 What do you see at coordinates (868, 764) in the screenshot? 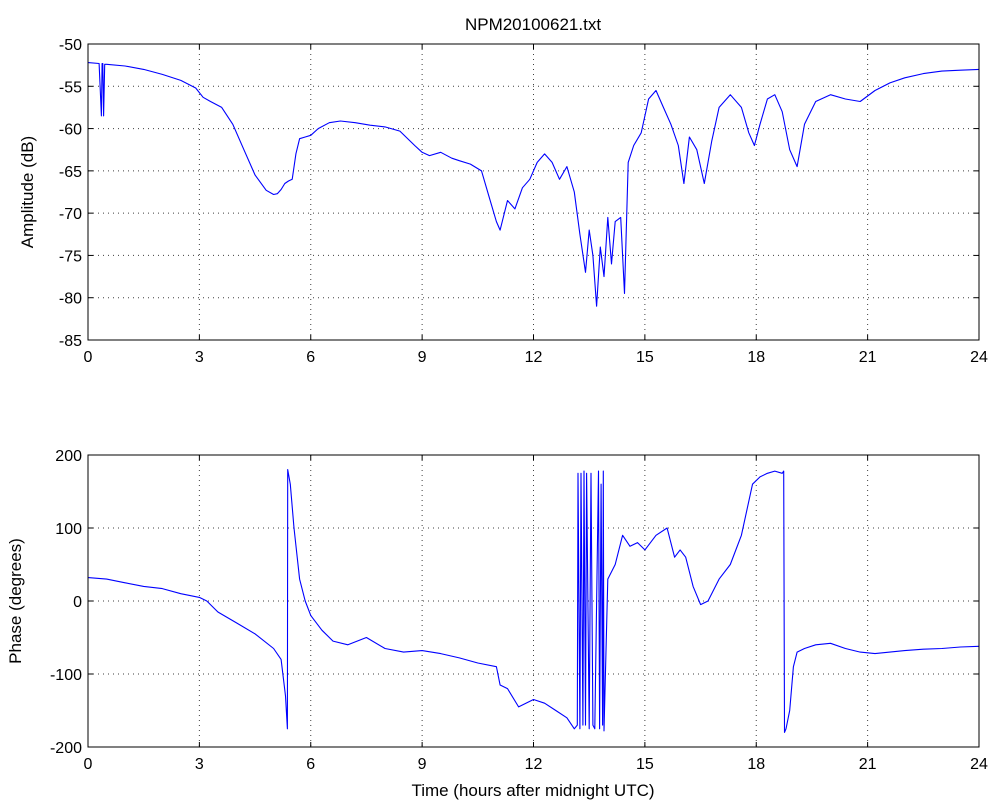
I see `phase-x-tick-label: 21` at bounding box center [868, 764].